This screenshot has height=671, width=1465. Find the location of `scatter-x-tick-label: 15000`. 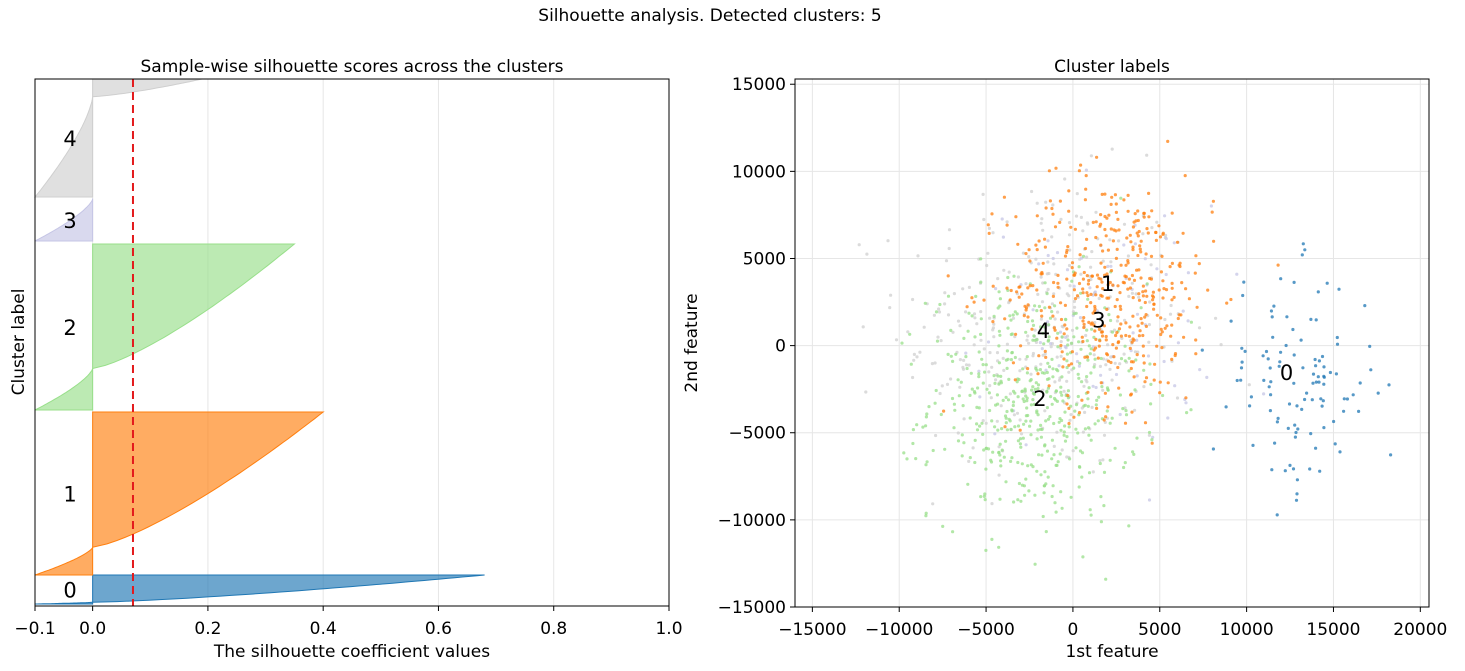

scatter-x-tick-label: 15000 is located at coordinates (1333, 630).